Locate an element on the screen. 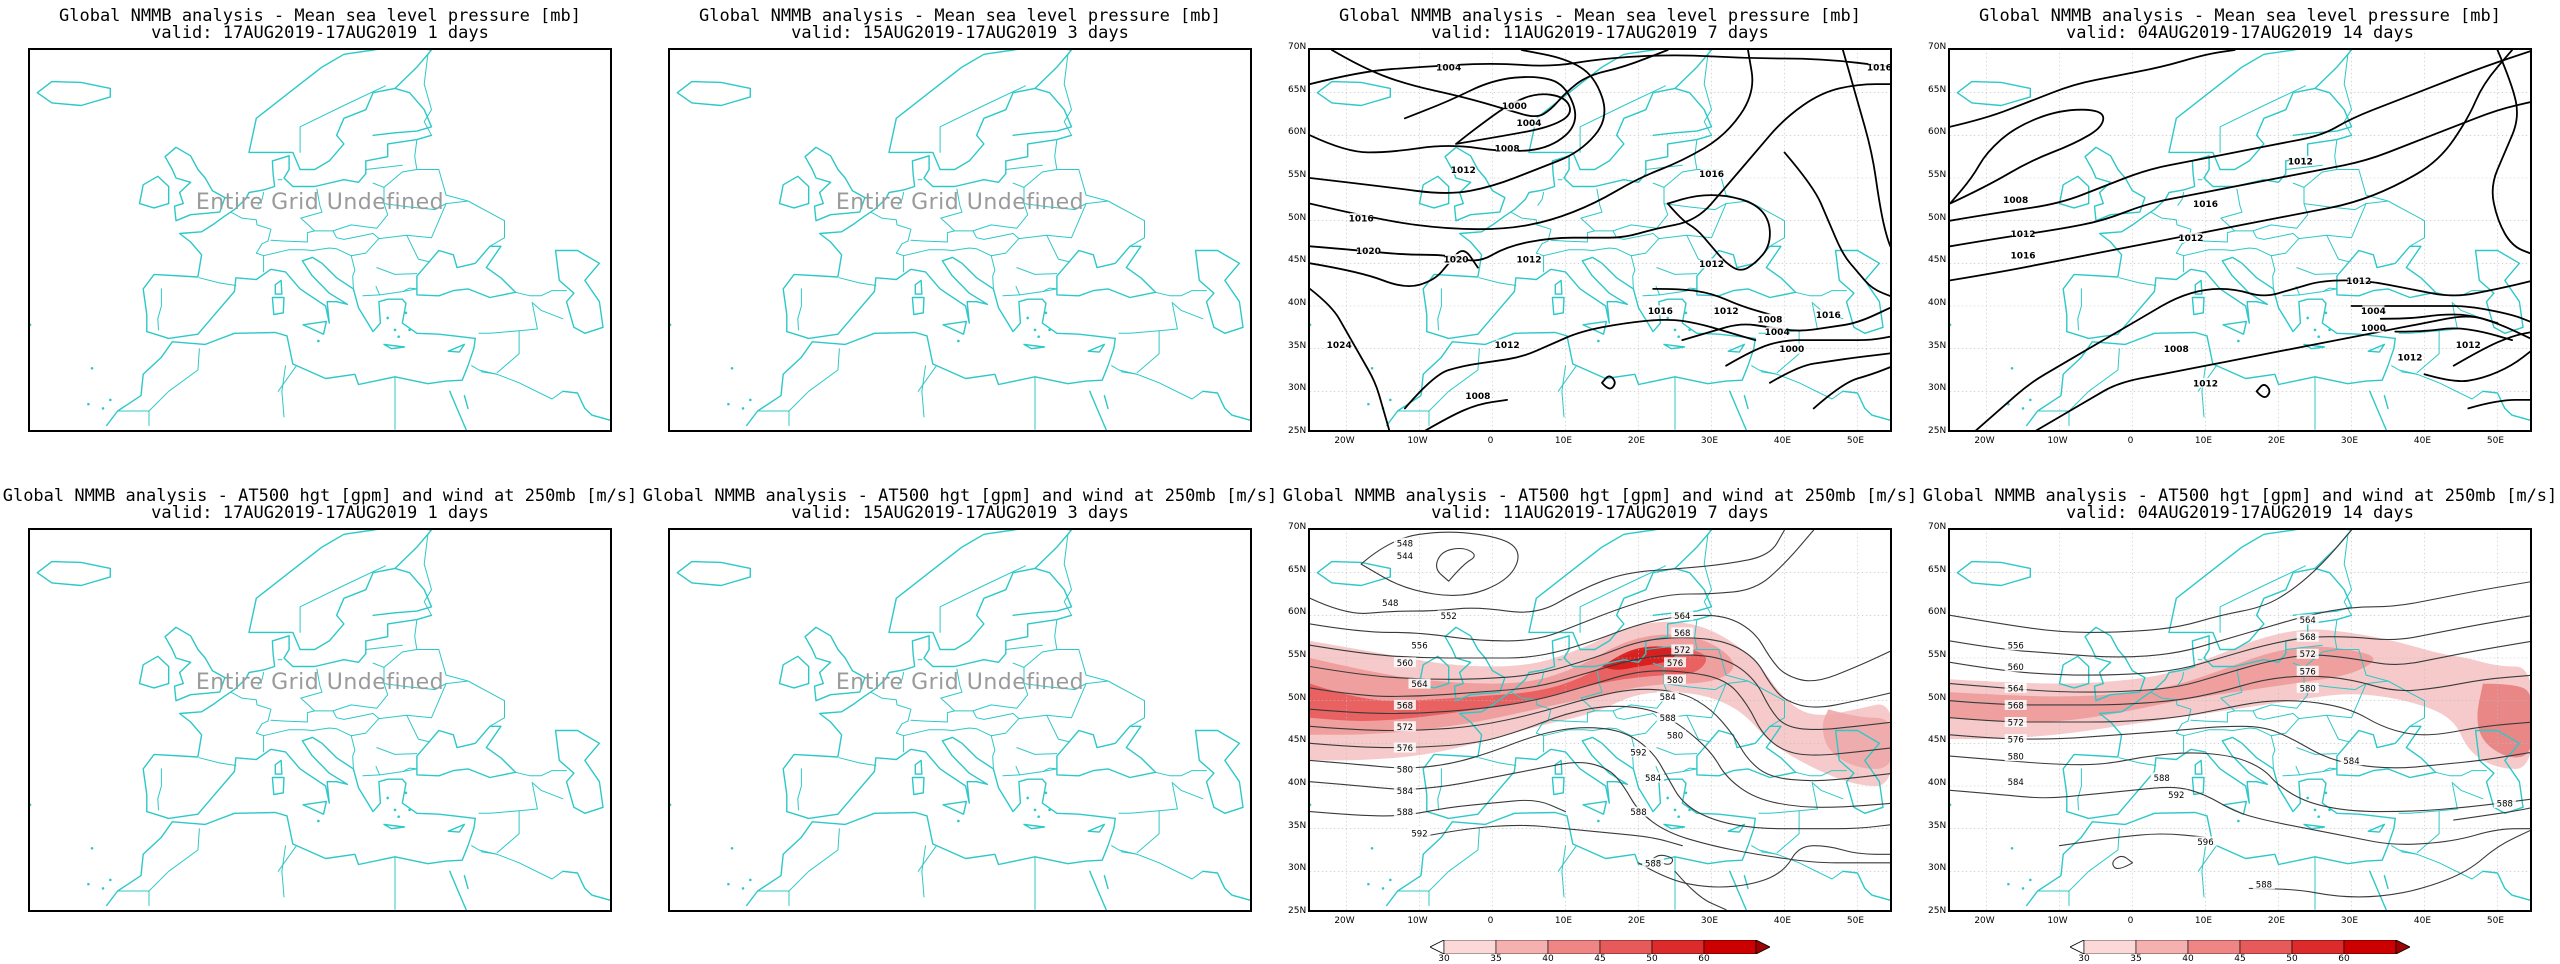  contour-label: 560 is located at coordinates (2016, 668).